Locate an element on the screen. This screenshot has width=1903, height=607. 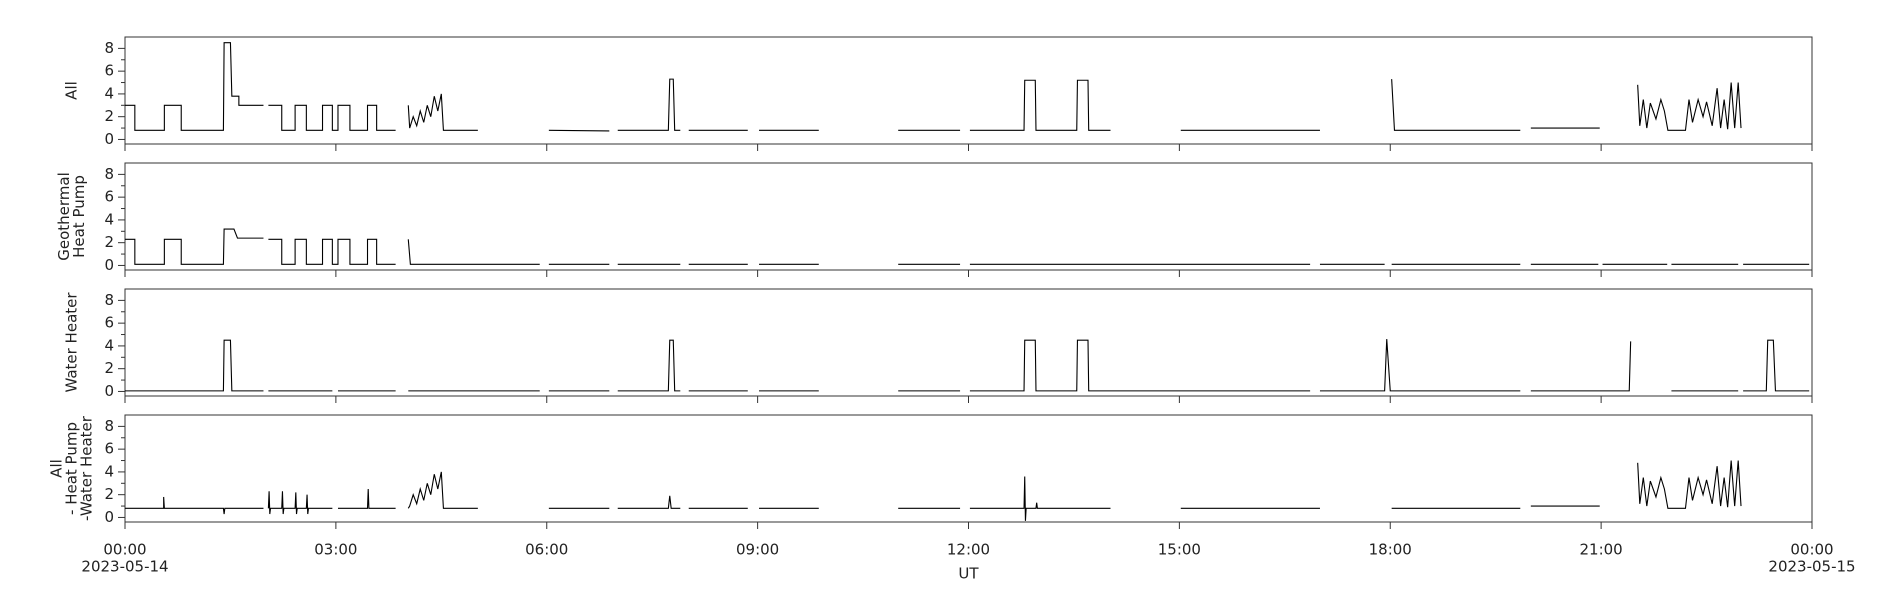
x-axis-label: UT is located at coordinates (968, 574).